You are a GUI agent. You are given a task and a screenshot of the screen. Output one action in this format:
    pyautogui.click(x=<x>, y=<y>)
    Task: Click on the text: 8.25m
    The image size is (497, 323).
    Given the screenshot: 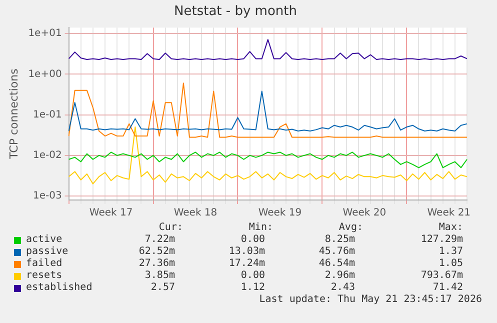 What is the action you would take?
    pyautogui.click(x=339, y=240)
    